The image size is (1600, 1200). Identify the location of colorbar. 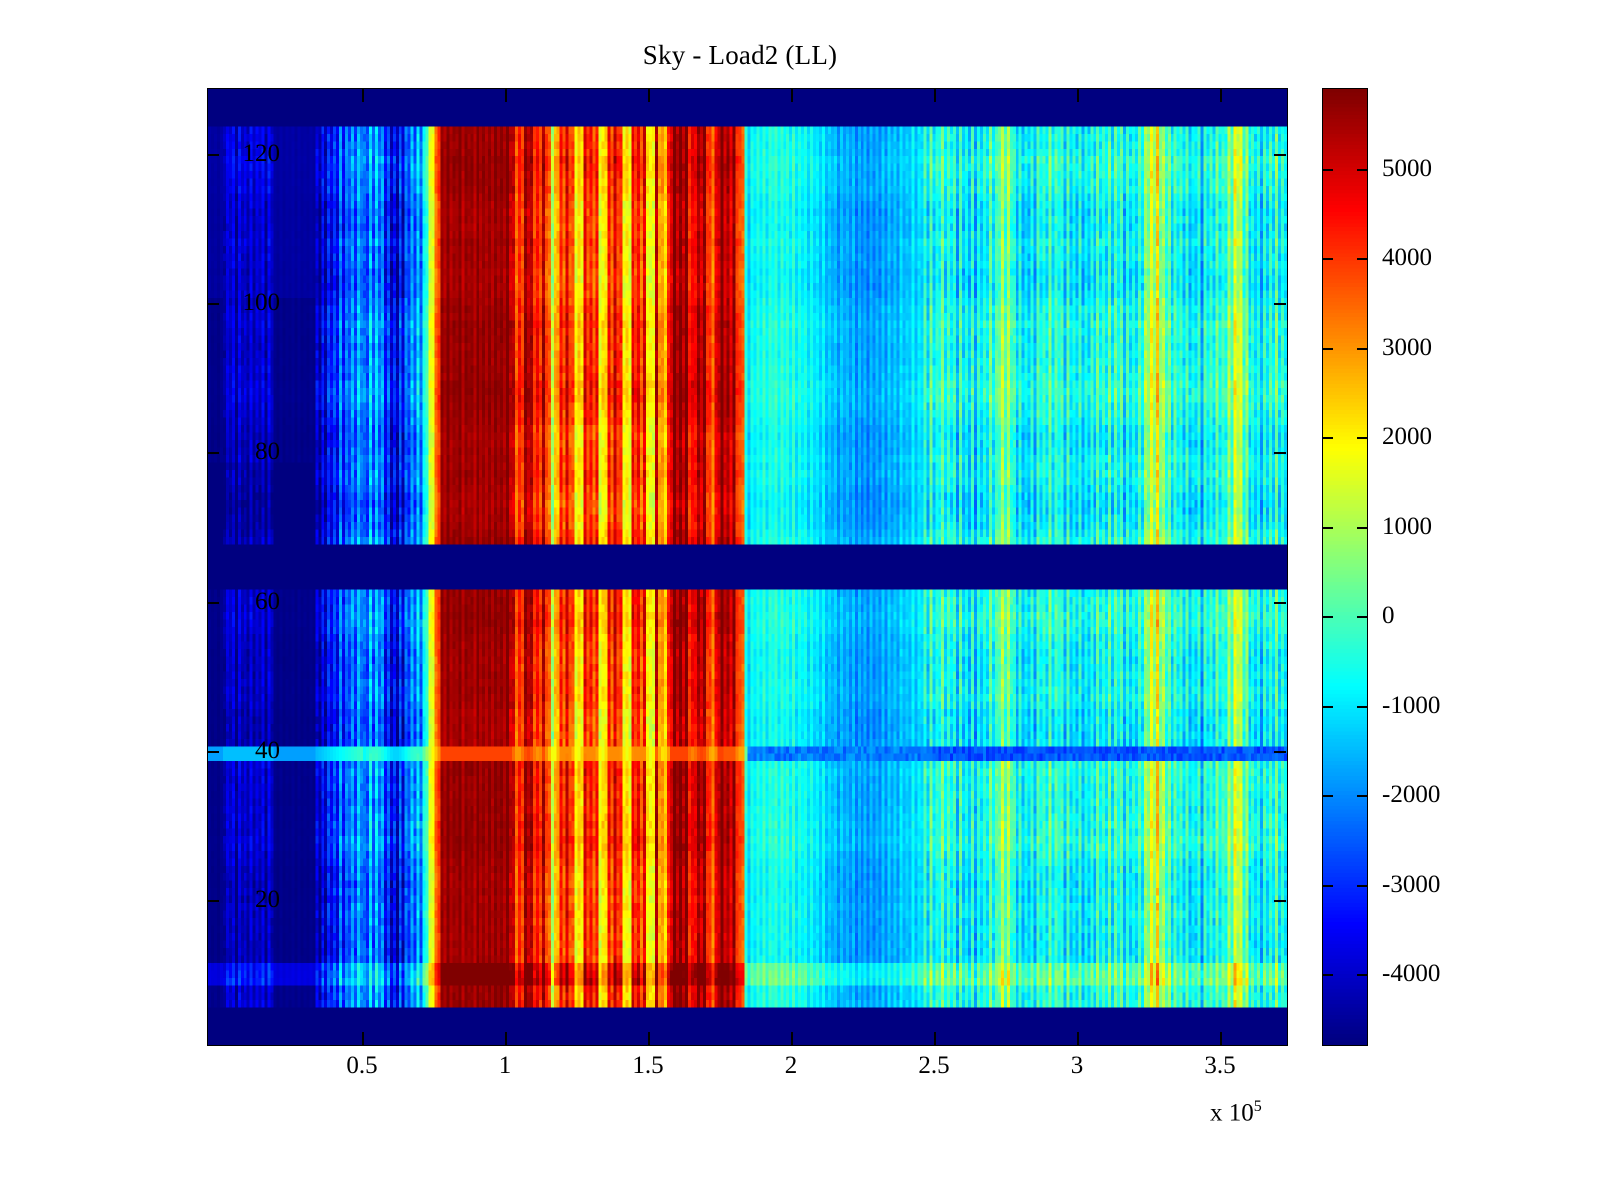
(1345, 567).